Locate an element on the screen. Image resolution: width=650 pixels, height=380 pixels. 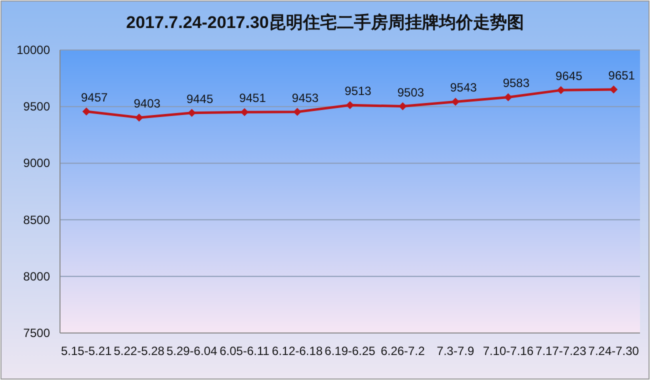
data-label: 9445 is located at coordinates (200, 99).